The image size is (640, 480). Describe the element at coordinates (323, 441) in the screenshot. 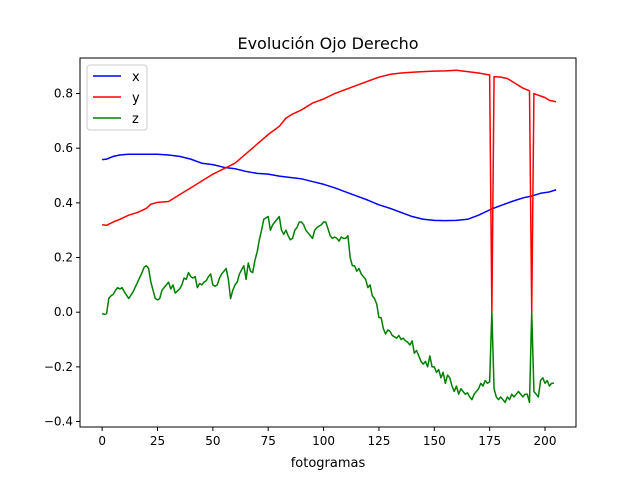

I see `x-tick-label: 100` at that location.